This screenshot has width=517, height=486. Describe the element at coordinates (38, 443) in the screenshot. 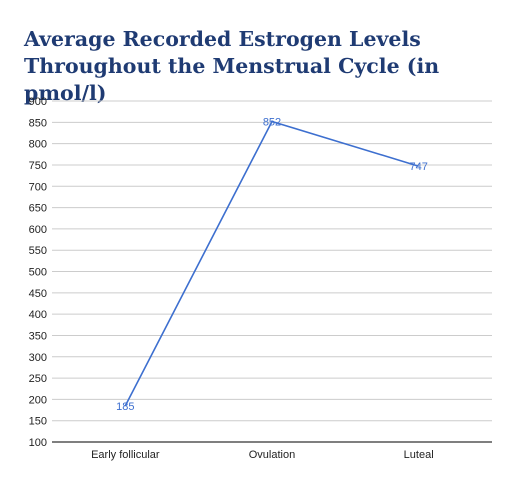

I see `y-tick-label: 100` at that location.